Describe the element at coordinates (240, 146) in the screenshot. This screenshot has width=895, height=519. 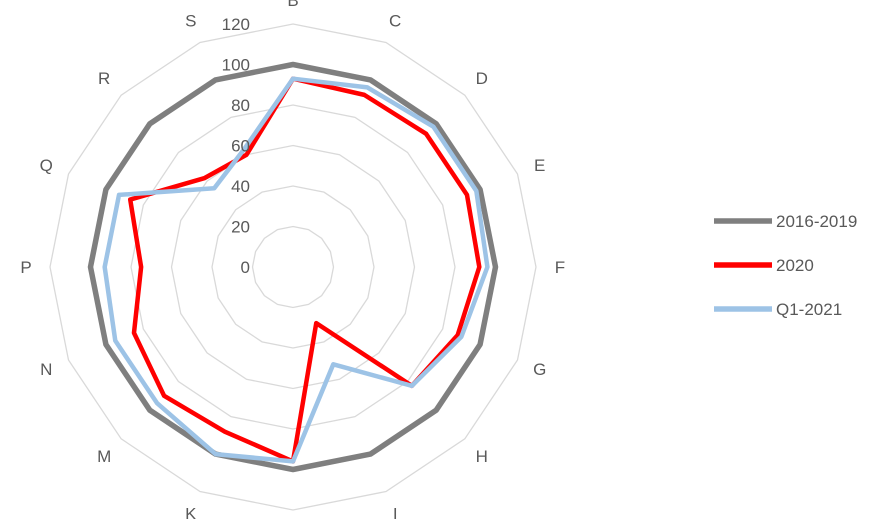
I see `radial-tick-label: 60` at that location.